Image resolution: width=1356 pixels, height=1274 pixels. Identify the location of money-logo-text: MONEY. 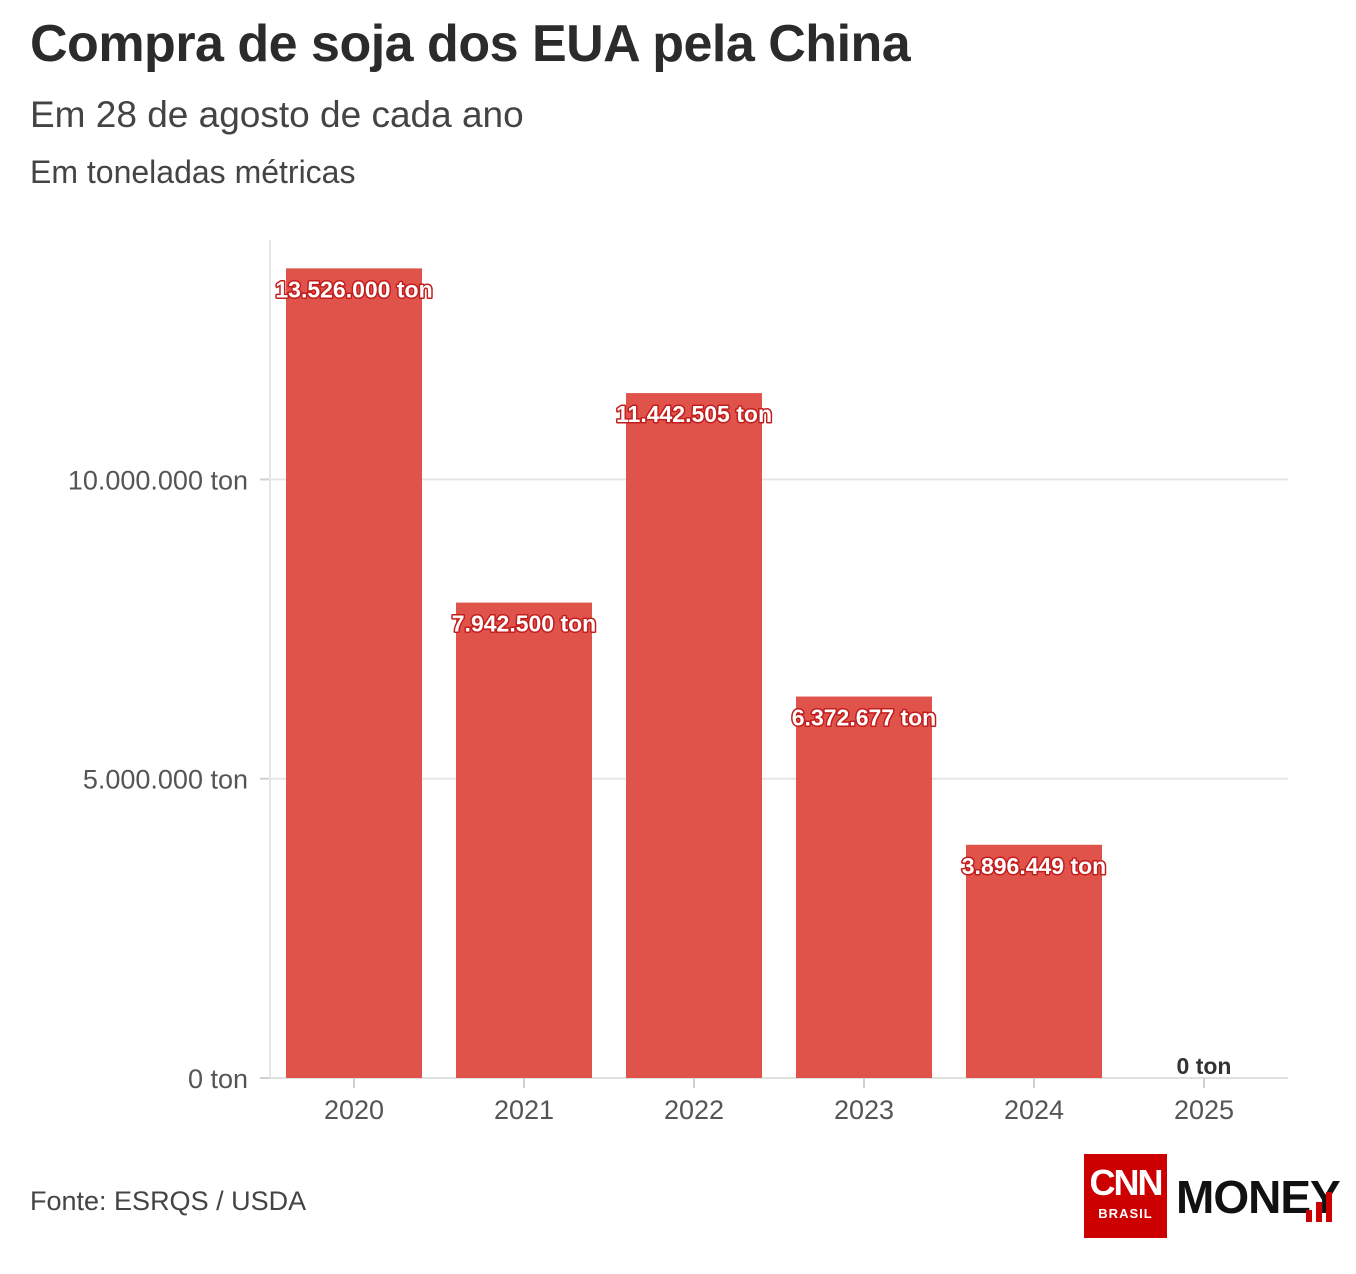
(1258, 1197).